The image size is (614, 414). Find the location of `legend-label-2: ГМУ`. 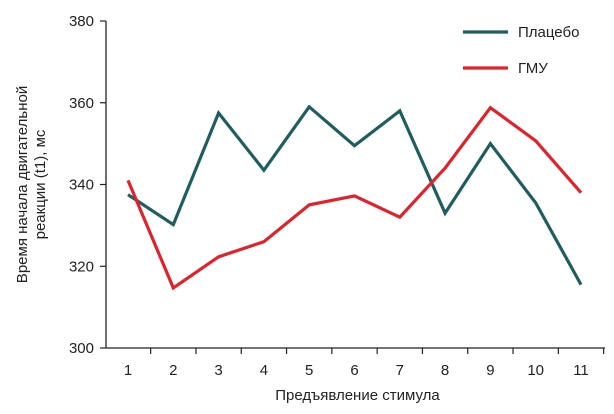

legend-label-2: ГМУ is located at coordinates (533, 68).